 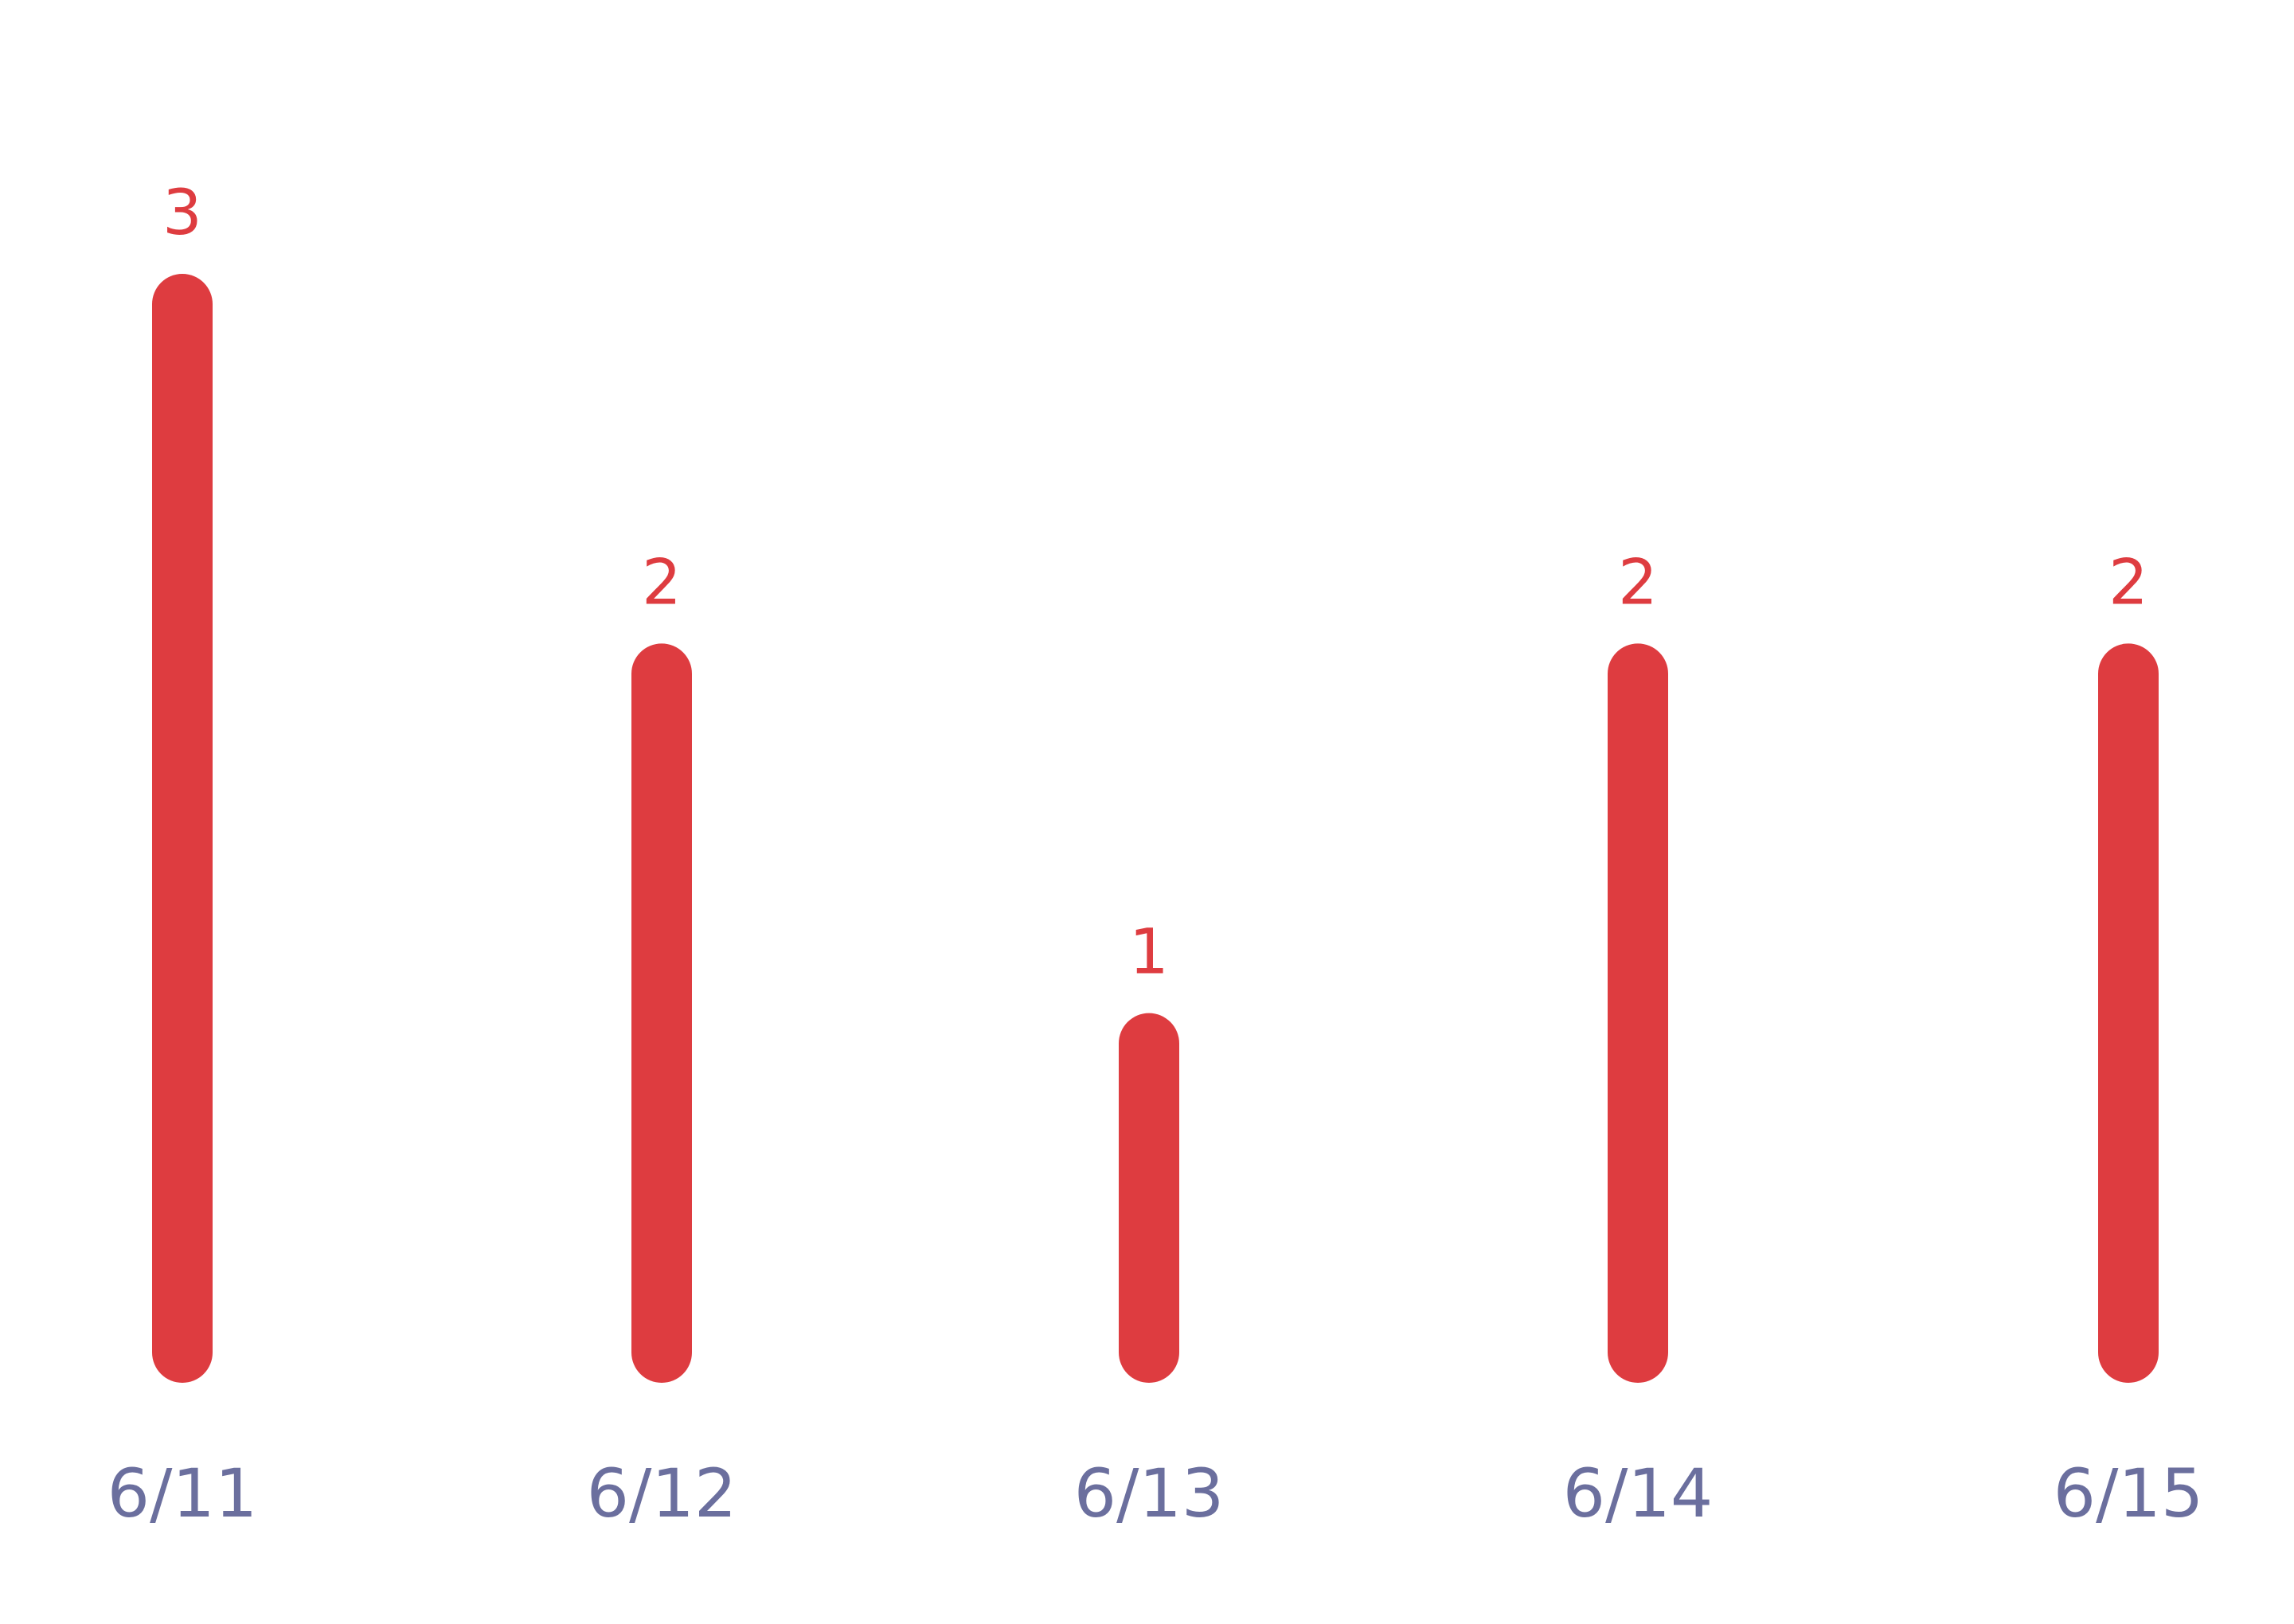 I want to click on data-label-6-14: 2, so click(x=1638, y=583).